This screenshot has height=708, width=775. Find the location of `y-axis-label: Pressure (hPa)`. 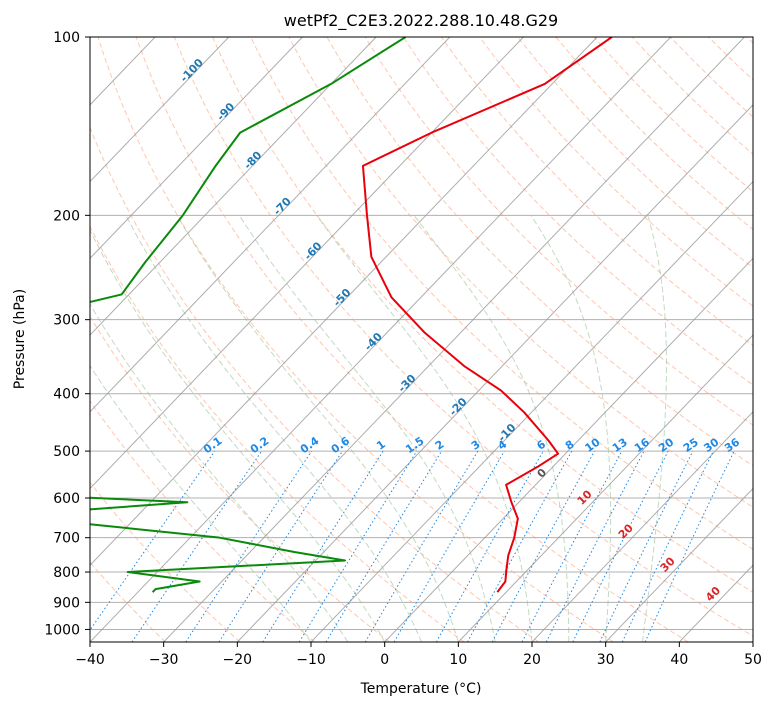

y-axis-label: Pressure (hPa) is located at coordinates (20, 339).